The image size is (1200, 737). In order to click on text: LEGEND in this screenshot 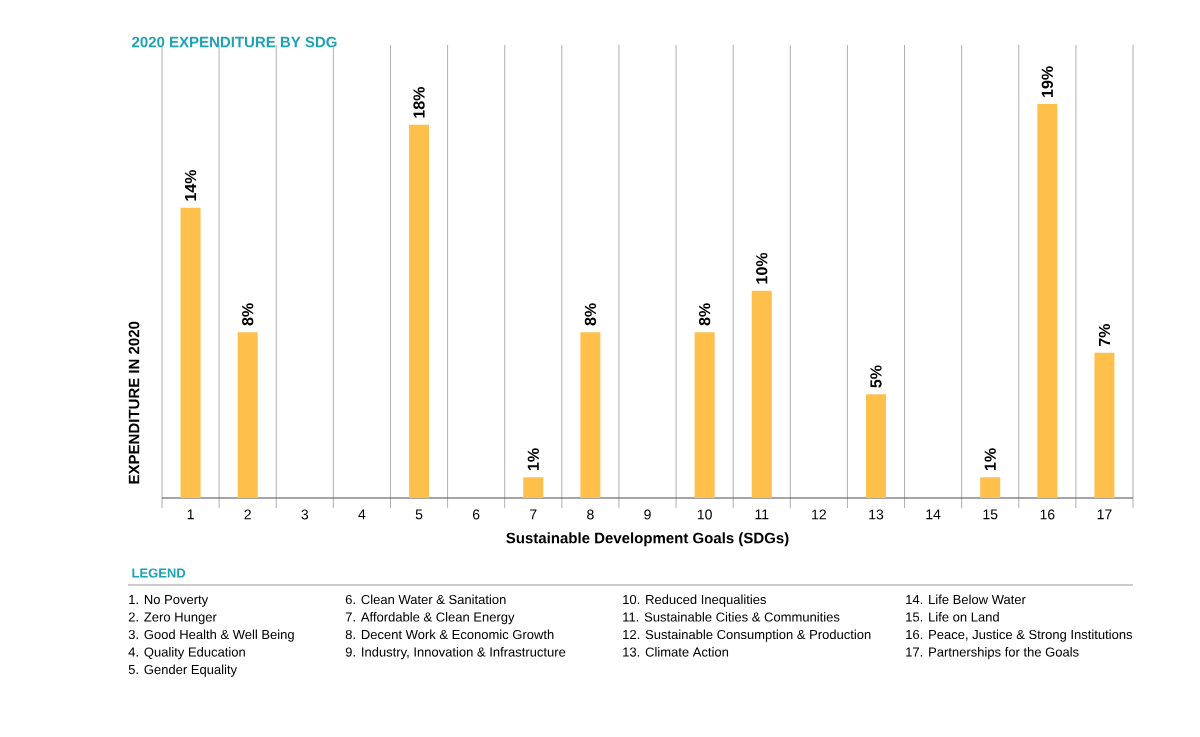, I will do `click(159, 573)`.